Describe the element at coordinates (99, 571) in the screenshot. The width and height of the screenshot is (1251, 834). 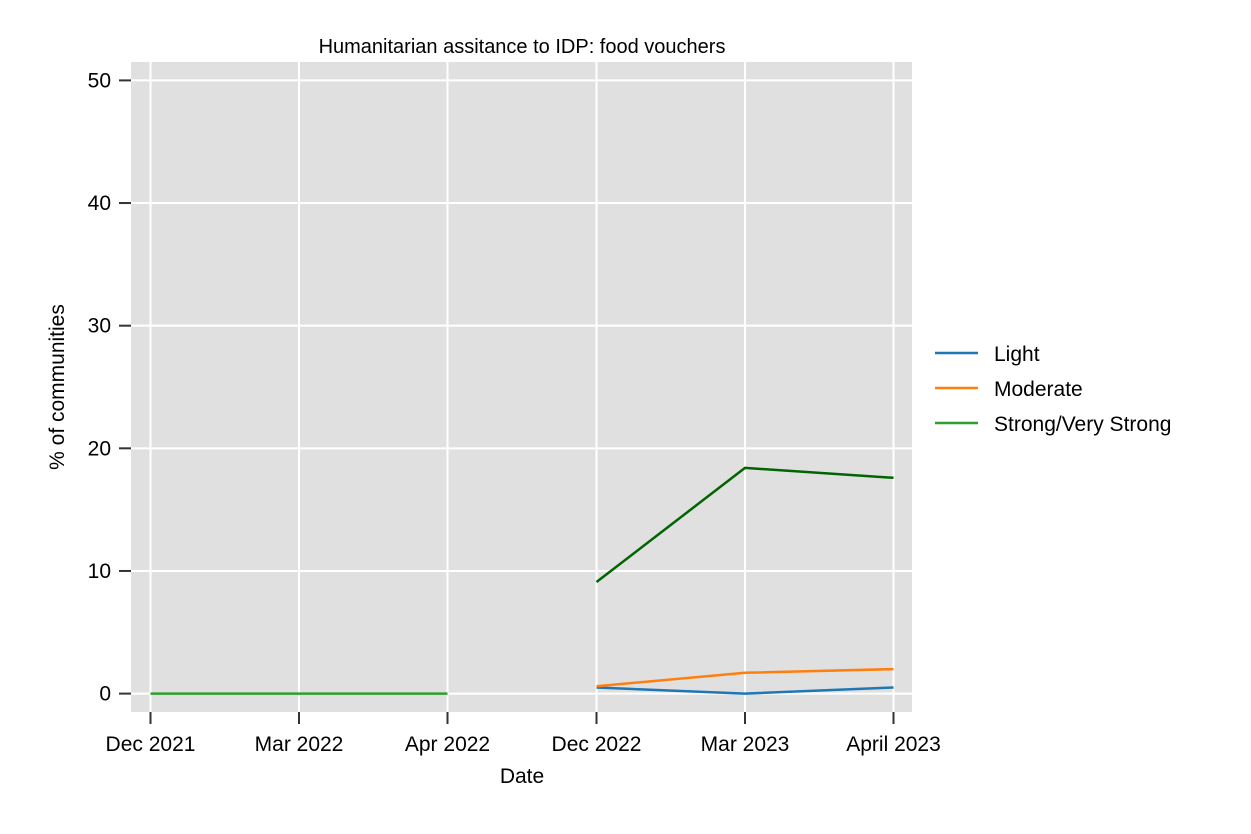
I see `y-tick-label: 10` at that location.